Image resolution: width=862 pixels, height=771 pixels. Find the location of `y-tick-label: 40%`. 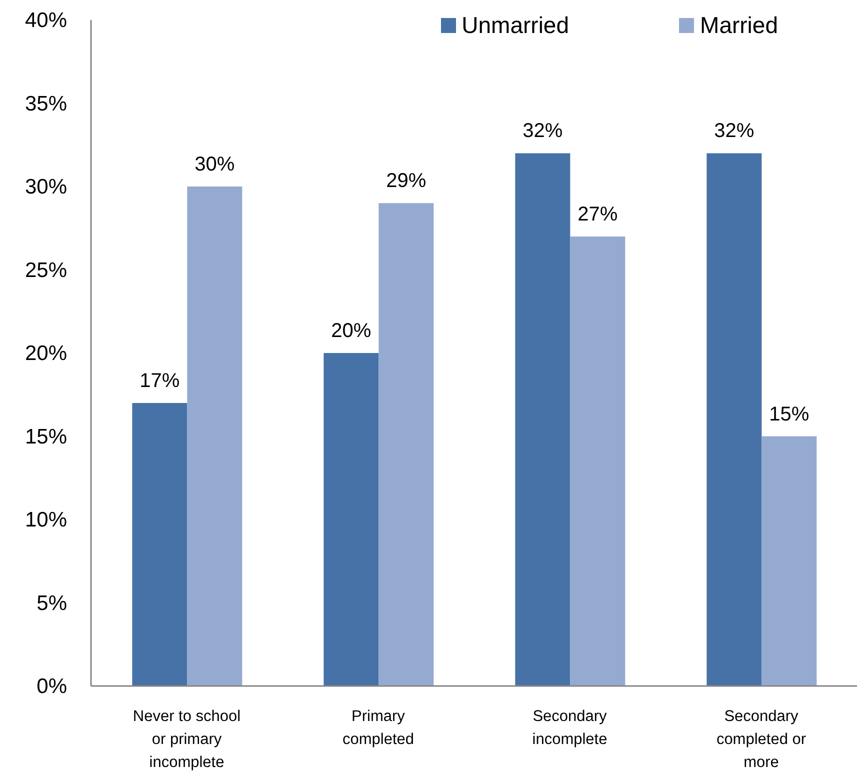

y-tick-label: 40% is located at coordinates (45, 20).